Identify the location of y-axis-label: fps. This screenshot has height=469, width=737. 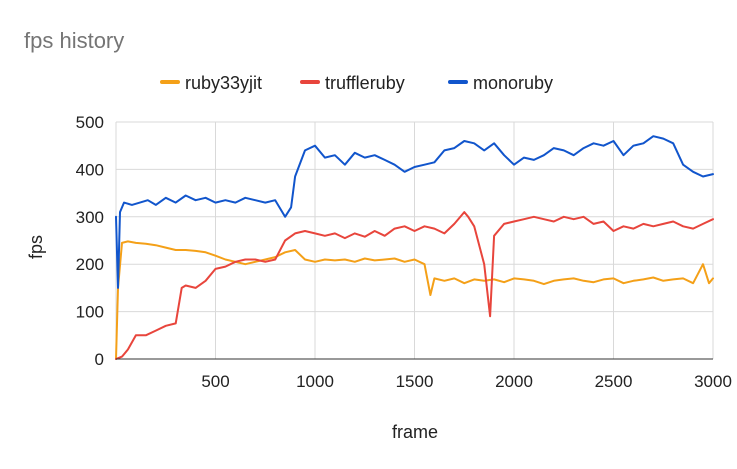
(36, 247).